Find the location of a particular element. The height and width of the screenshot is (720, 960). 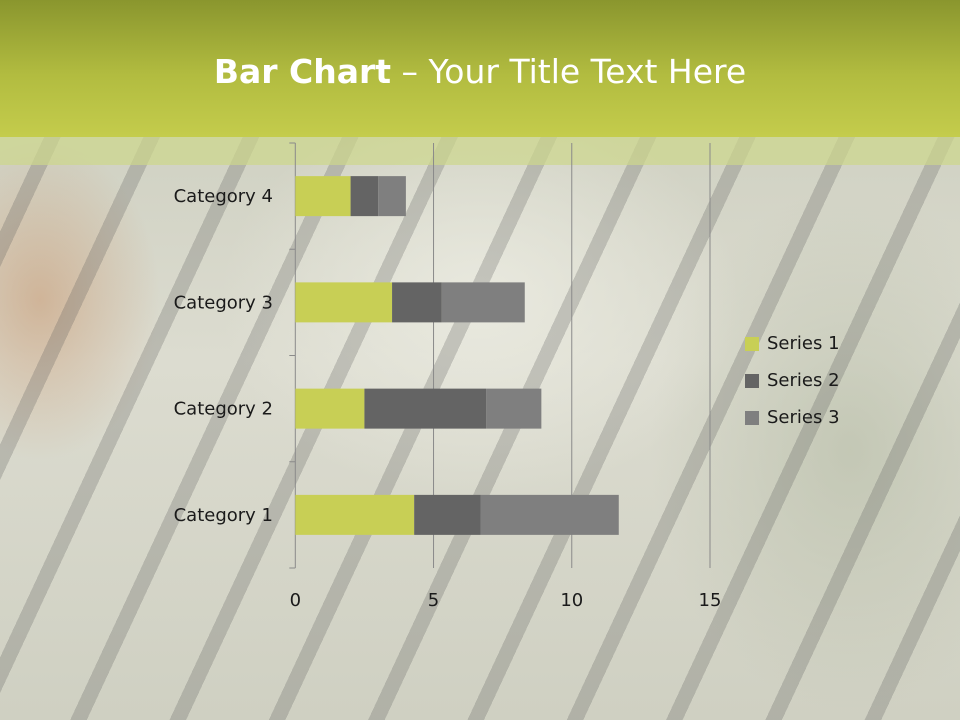

x-tick-label: 5 is located at coordinates (433, 600).